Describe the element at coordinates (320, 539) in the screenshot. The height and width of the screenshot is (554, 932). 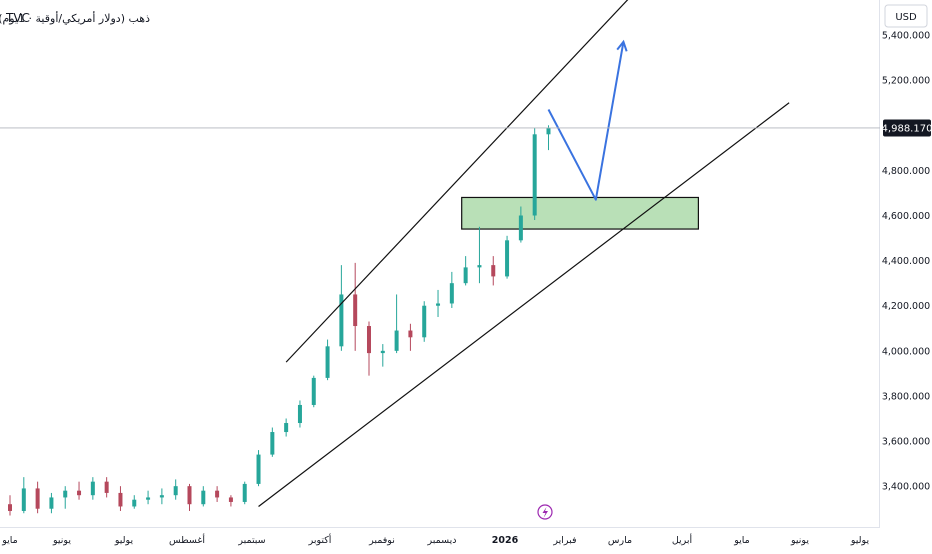
I see `time-tick-label: أكتوبر` at that location.